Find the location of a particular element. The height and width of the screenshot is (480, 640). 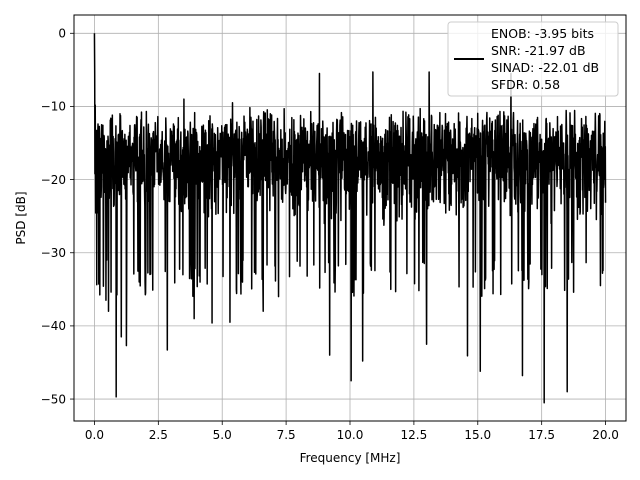

legend-entry-sfdr: SFDR: 0.58 is located at coordinates (525, 84).